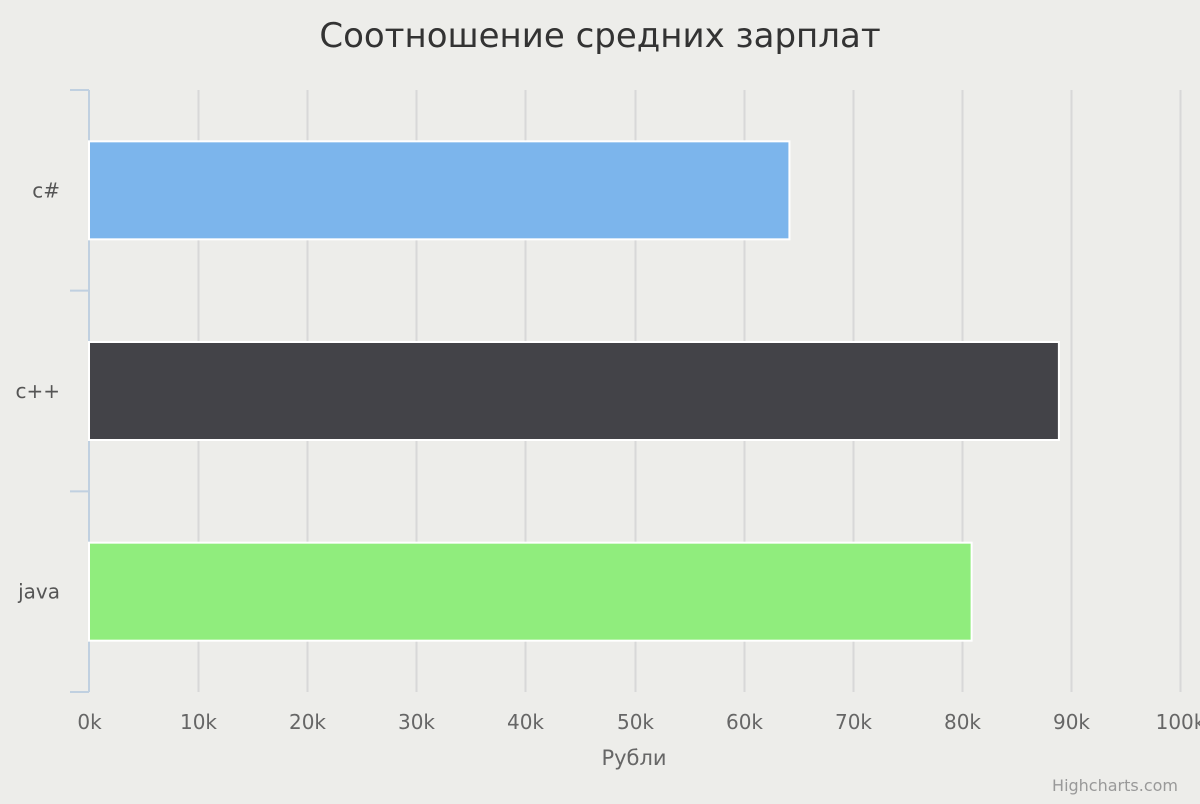 The height and width of the screenshot is (804, 1200). I want to click on x-tick-label: 10k, so click(198, 722).